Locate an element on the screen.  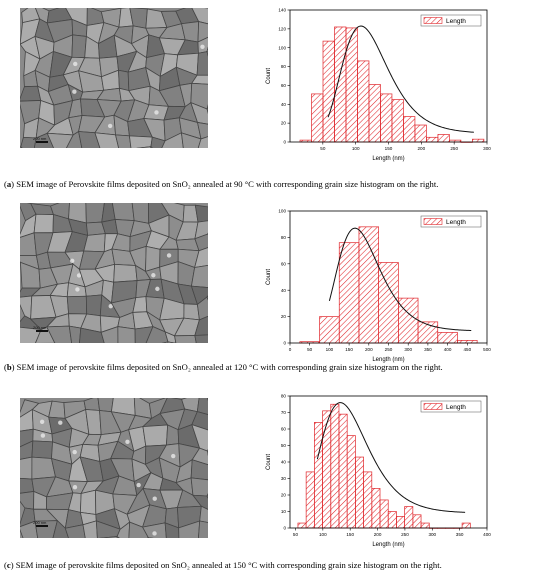
x-axis-label: Length (nm) is located at coordinates (388, 159).